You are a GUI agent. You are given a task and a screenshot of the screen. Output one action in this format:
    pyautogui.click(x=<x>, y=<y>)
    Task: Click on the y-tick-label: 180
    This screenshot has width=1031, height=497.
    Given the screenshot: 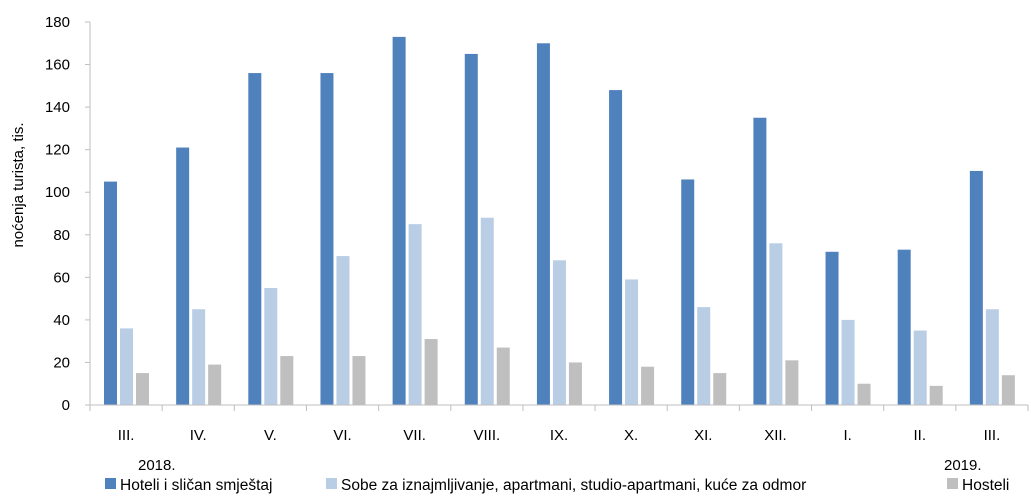 What is the action you would take?
    pyautogui.click(x=57, y=22)
    